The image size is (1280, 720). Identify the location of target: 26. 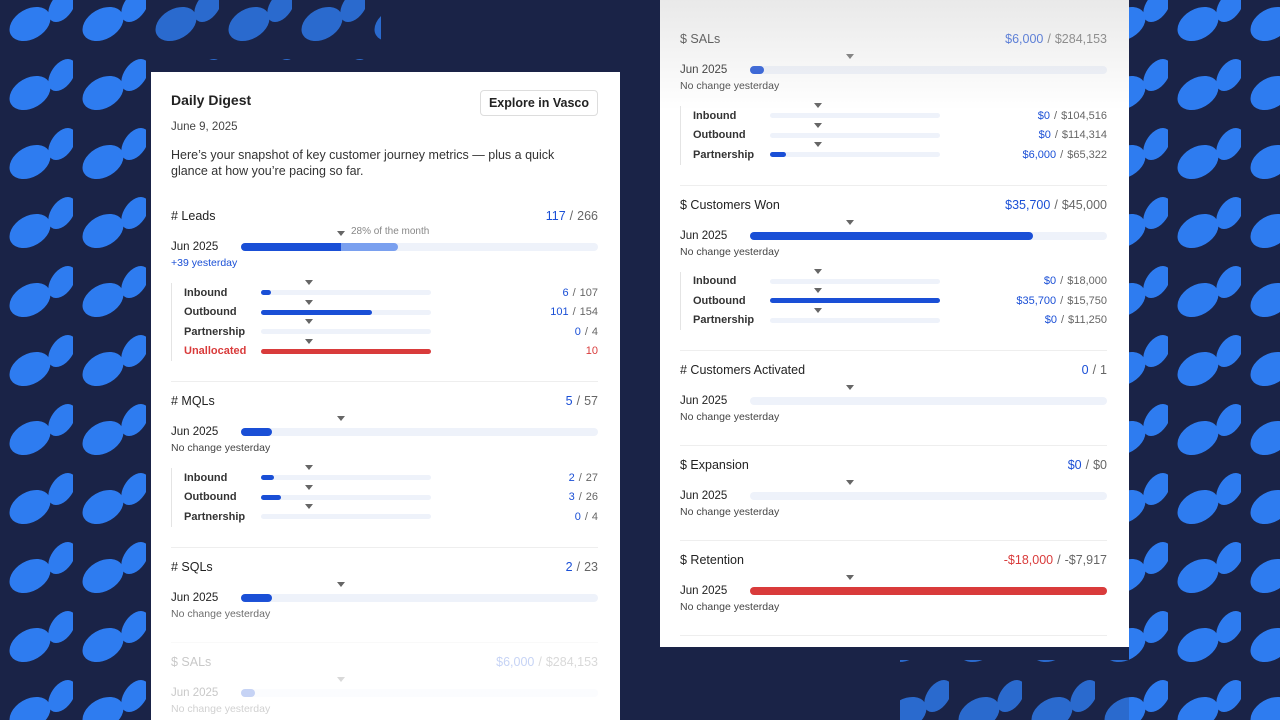
(591, 497).